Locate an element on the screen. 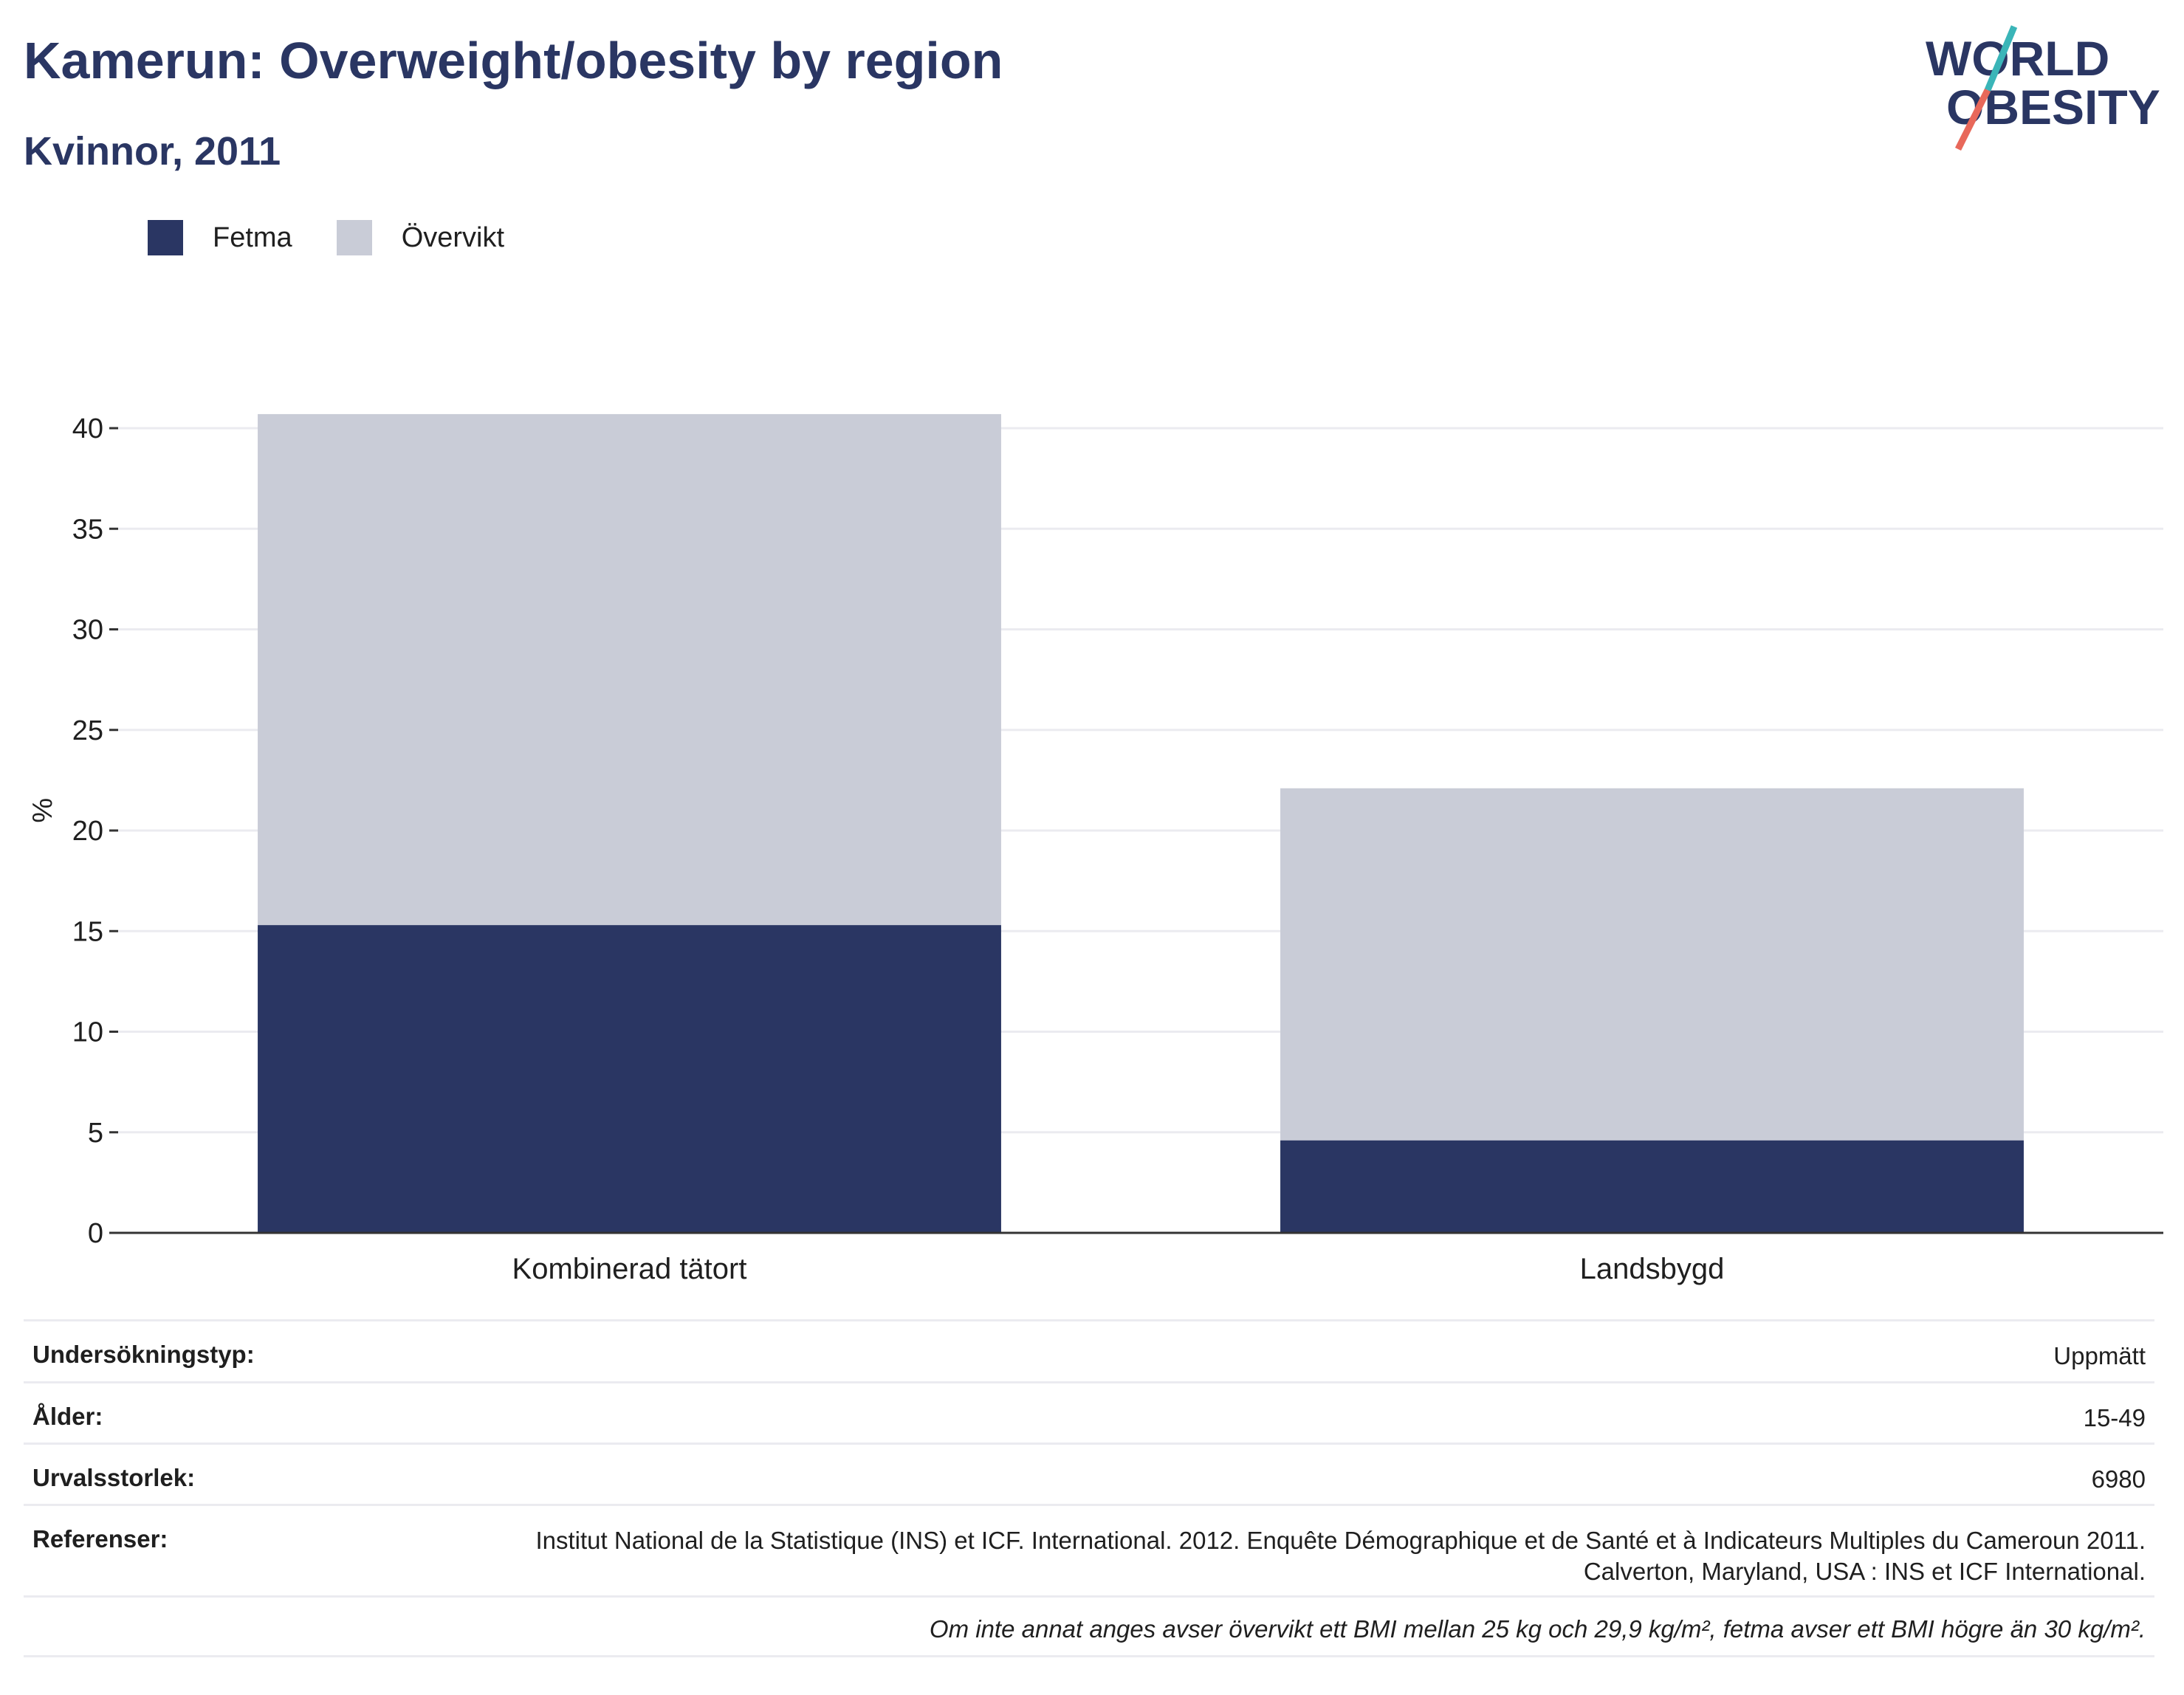 This screenshot has width=2184, height=1695. legend-swatch-overvikt is located at coordinates (354, 237).